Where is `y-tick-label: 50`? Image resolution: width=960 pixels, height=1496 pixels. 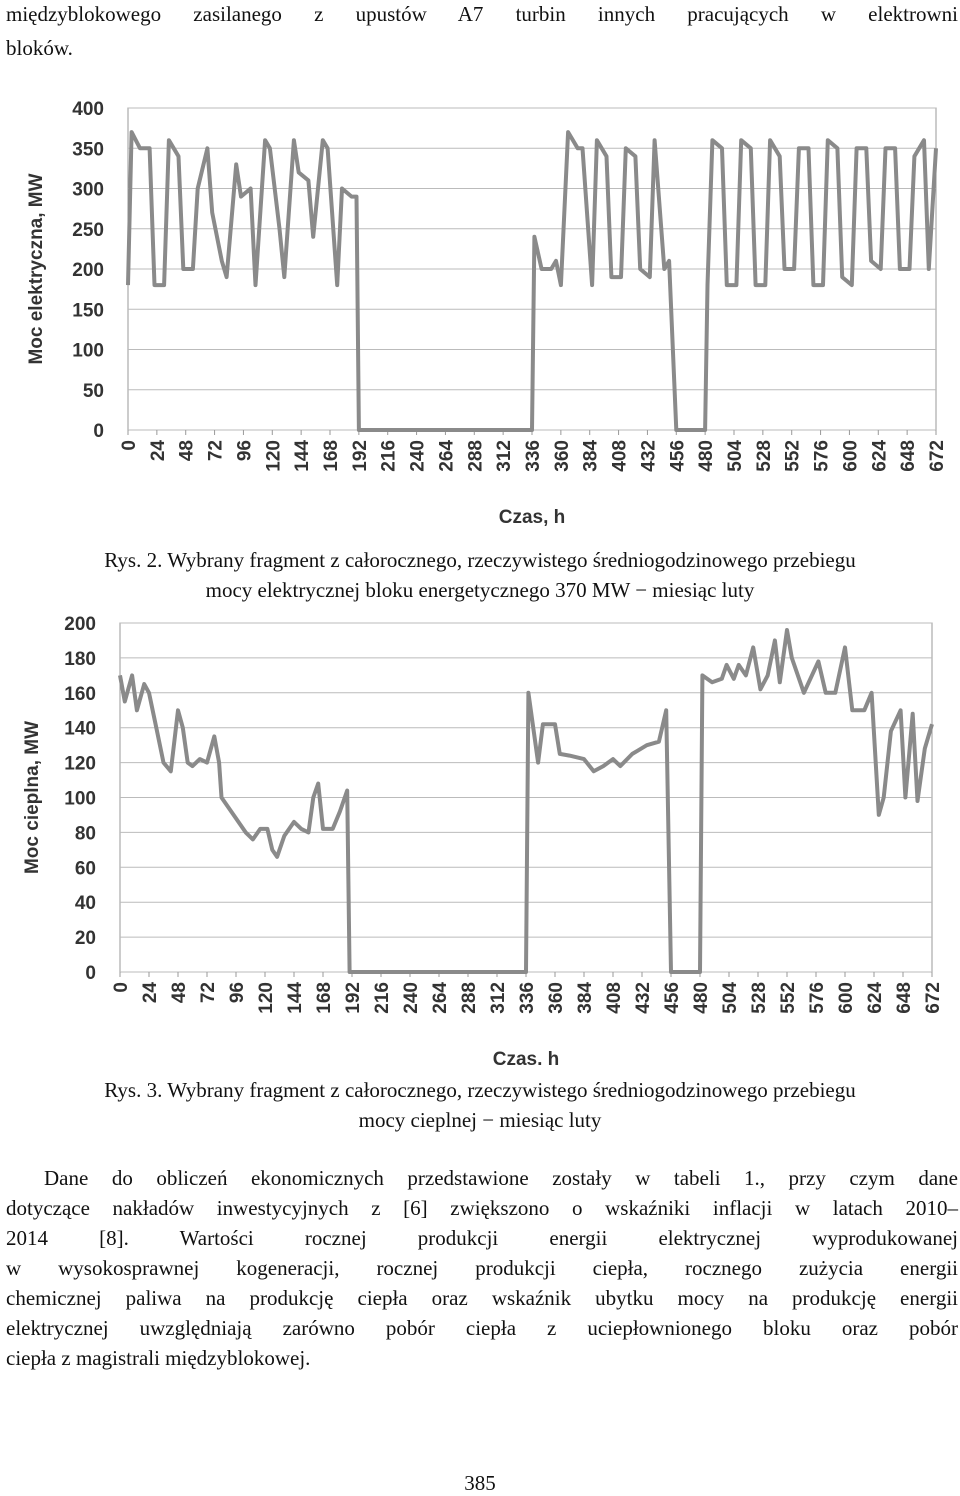 y-tick-label: 50 is located at coordinates (93, 391).